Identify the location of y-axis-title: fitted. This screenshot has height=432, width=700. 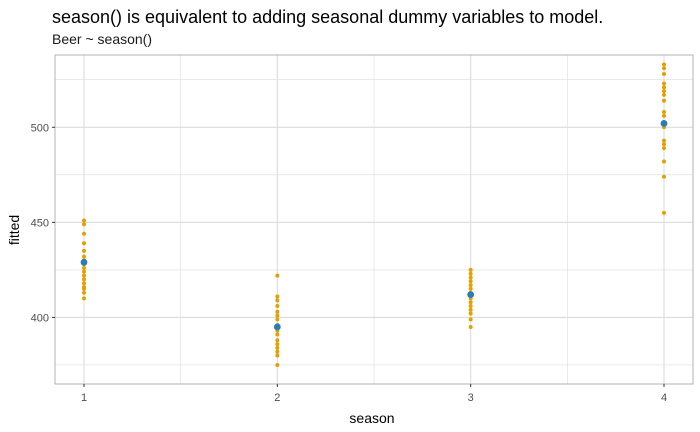
(14, 230).